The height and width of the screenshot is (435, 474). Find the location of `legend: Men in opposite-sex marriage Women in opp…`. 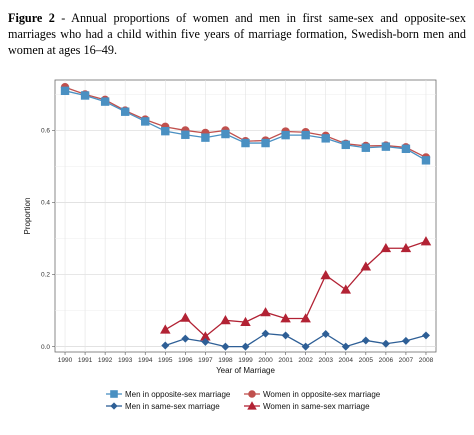

legend: Men in opposite-sex marriage Women in opp… is located at coordinates (243, 400).